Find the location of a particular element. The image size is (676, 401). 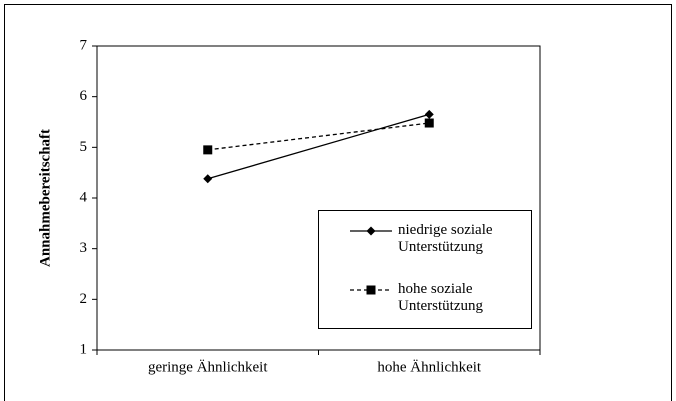

y-tick-label: 1 is located at coordinates (84, 349).